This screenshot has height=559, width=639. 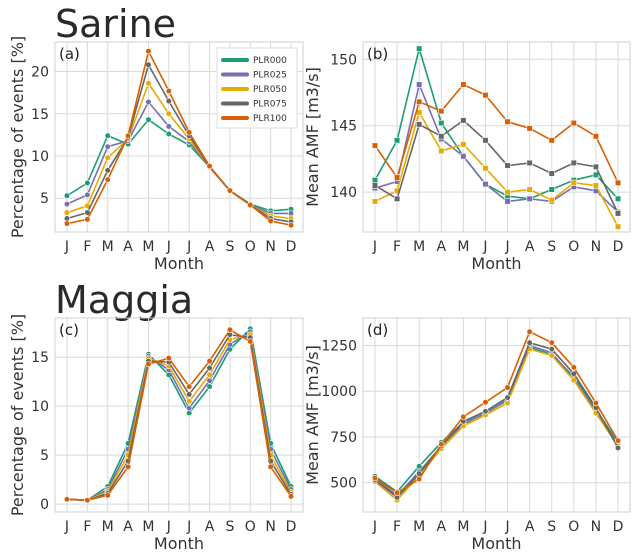 I want to click on legend-entry: PLR075, so click(x=270, y=105).